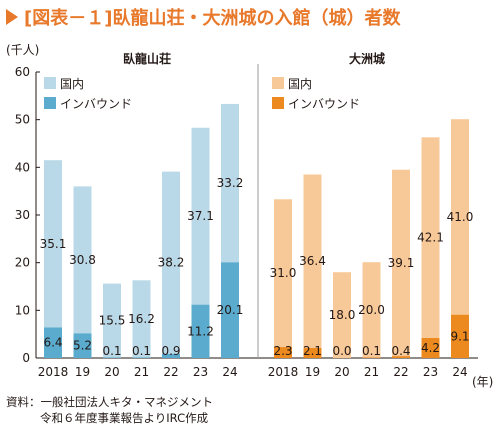 The width and height of the screenshot is (500, 430). What do you see at coordinates (109, 402) in the screenshot?
I see `source-line-1: 資料：一般社団法人キタ・マネジメント` at bounding box center [109, 402].